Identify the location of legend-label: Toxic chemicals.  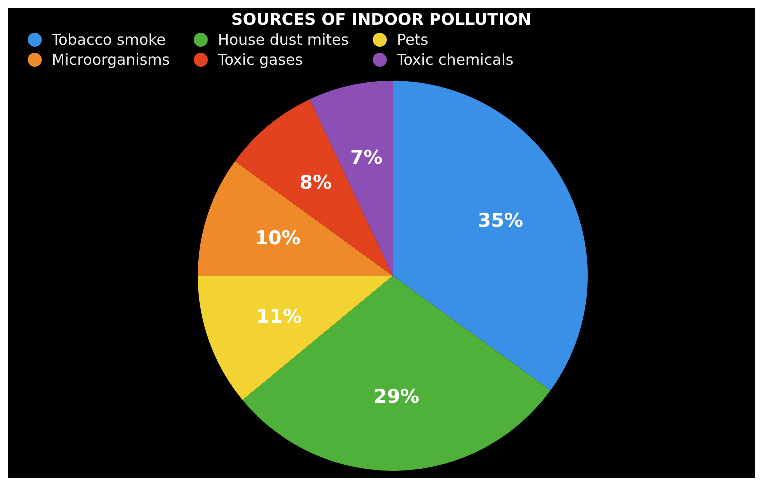
(455, 60).